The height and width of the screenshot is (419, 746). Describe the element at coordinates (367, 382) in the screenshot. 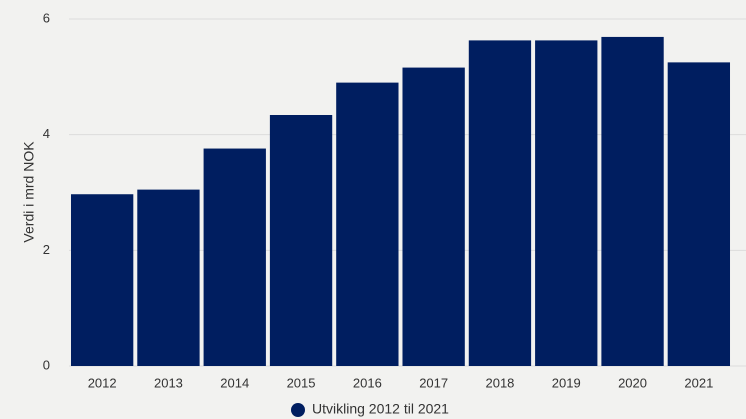

I see `x-tick-label: 2016` at that location.